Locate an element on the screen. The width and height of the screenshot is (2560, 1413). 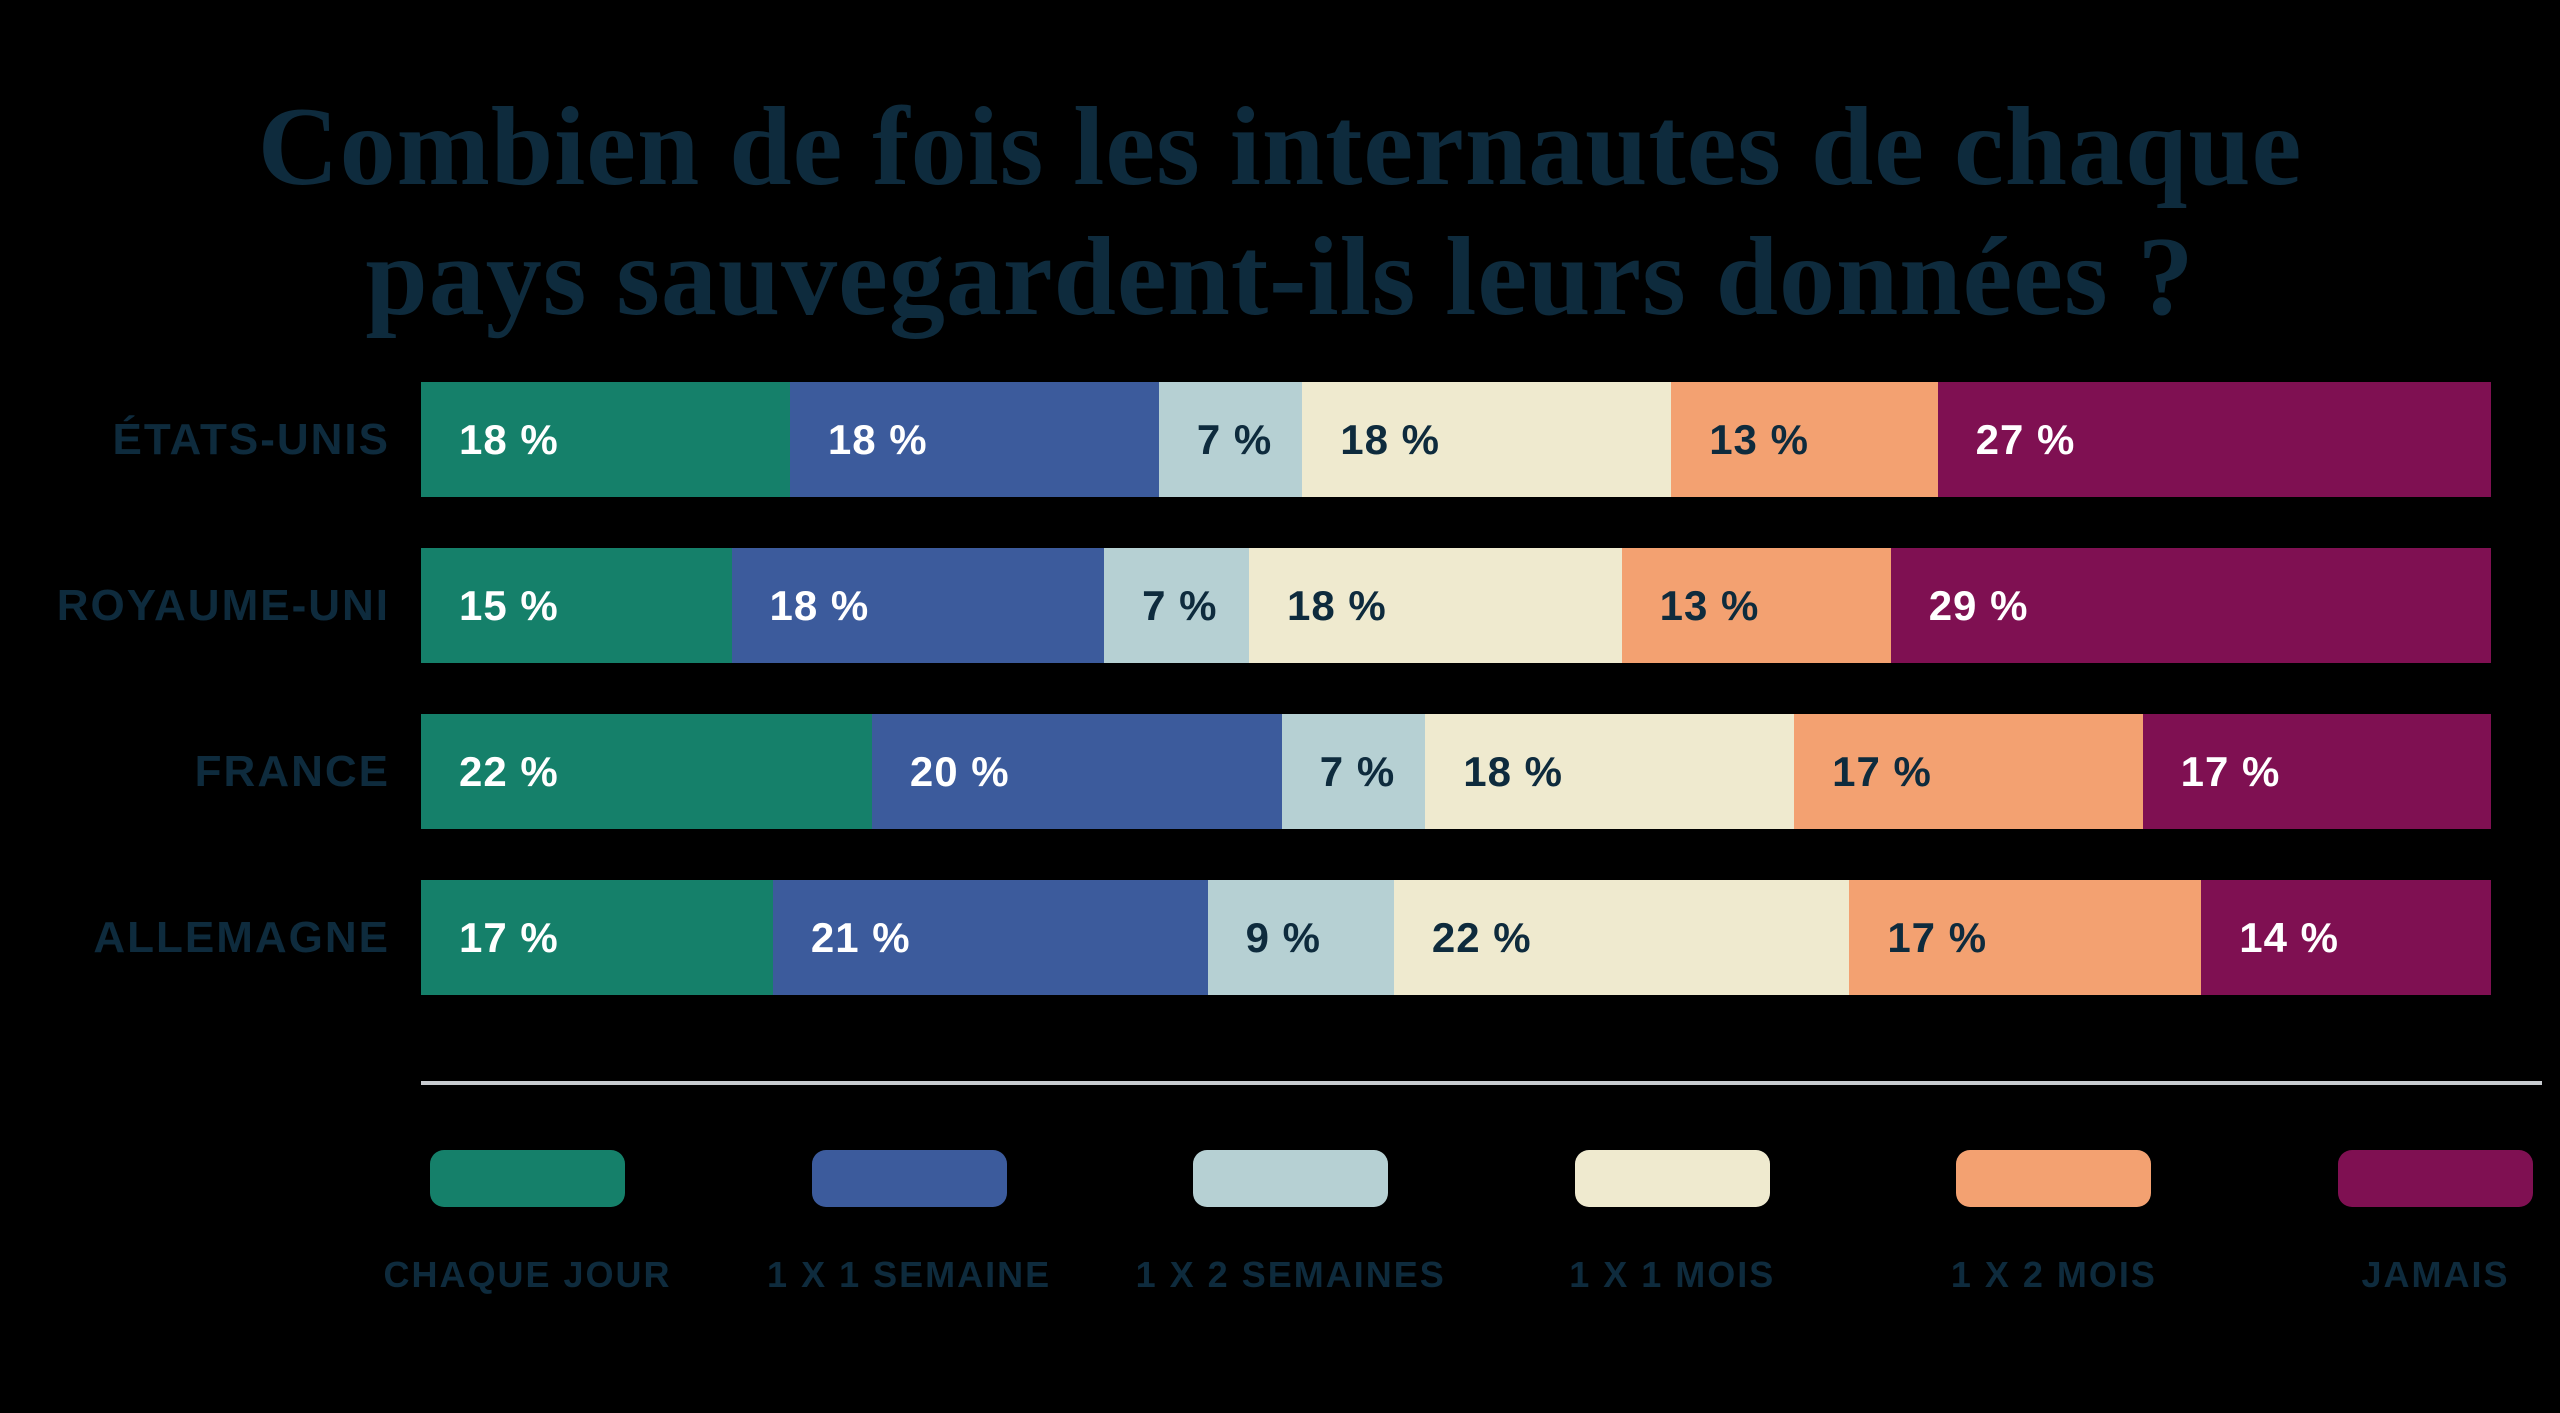
legend-label: 1 X 2 SEMAINES is located at coordinates (1290, 1274).